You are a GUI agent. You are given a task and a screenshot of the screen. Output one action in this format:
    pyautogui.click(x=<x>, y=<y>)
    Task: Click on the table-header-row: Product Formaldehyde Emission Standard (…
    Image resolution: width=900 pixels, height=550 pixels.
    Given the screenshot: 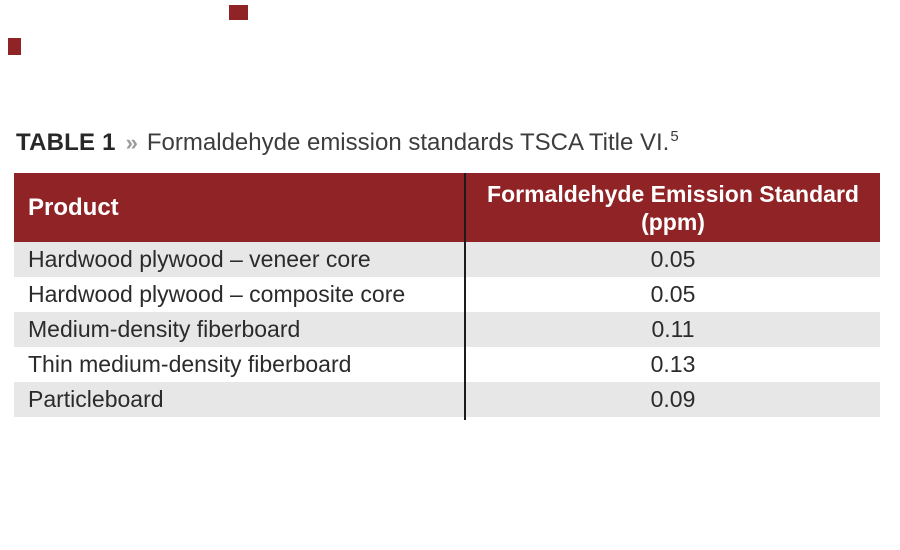 What is the action you would take?
    pyautogui.click(x=447, y=207)
    